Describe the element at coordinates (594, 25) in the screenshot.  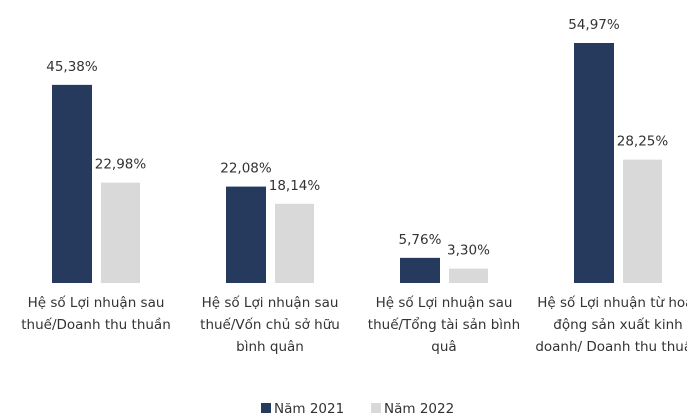
I see `data-label: 54,97%` at that location.